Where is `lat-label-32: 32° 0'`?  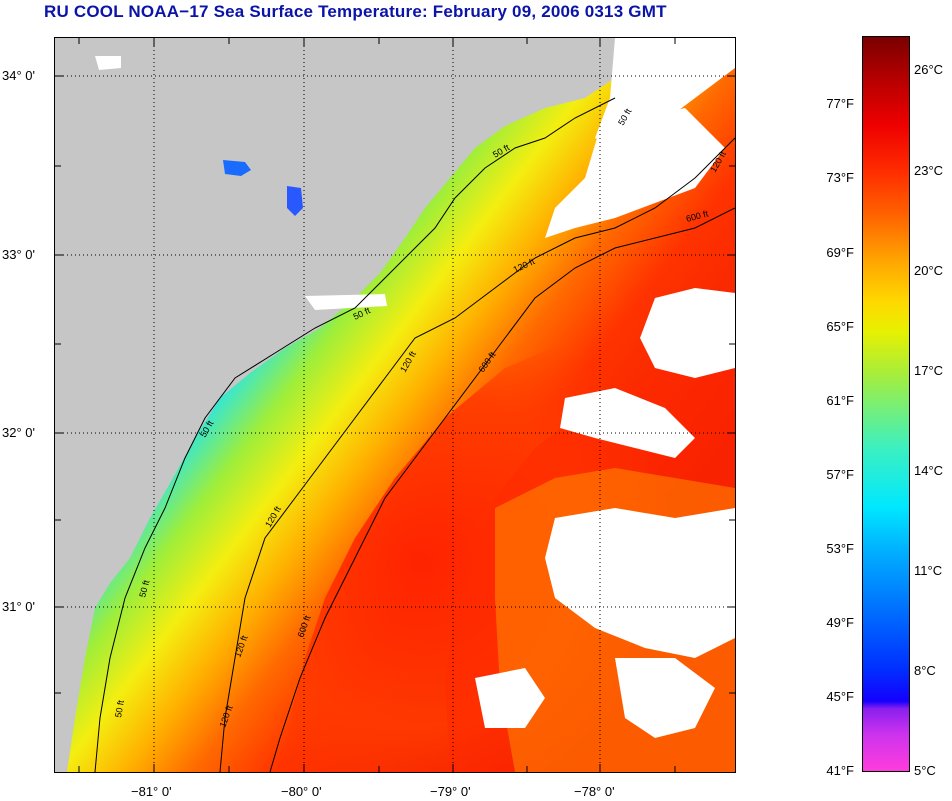 lat-label-32: 32° 0' is located at coordinates (18, 432).